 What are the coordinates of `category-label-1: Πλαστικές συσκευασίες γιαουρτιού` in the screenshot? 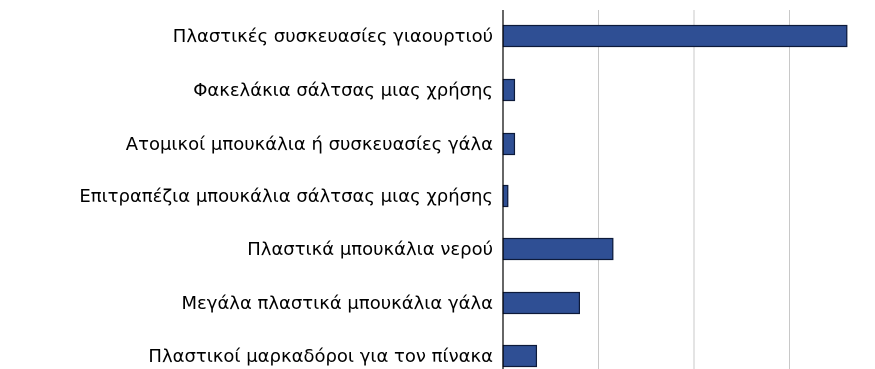 It's located at (333, 36).